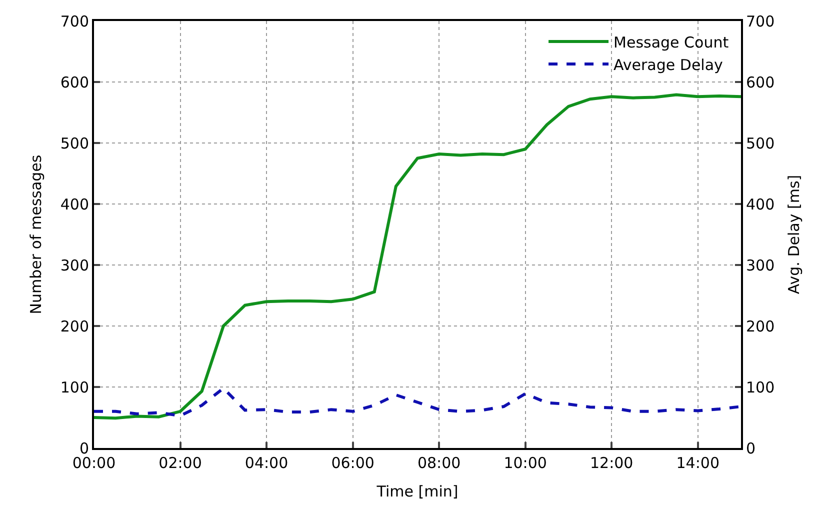 Image resolution: width=830 pixels, height=510 pixels. What do you see at coordinates (74, 204) in the screenshot?
I see `y-tick-label: 400` at bounding box center [74, 204].